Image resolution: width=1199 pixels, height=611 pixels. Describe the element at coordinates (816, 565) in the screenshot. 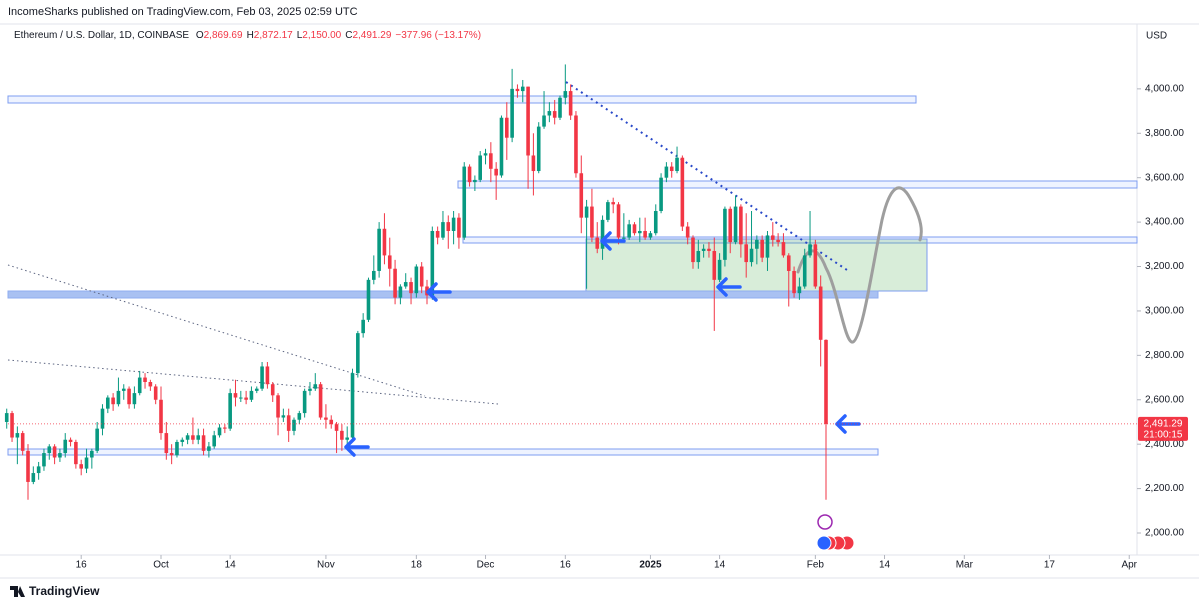

I see `x-tick-label: Feb` at that location.